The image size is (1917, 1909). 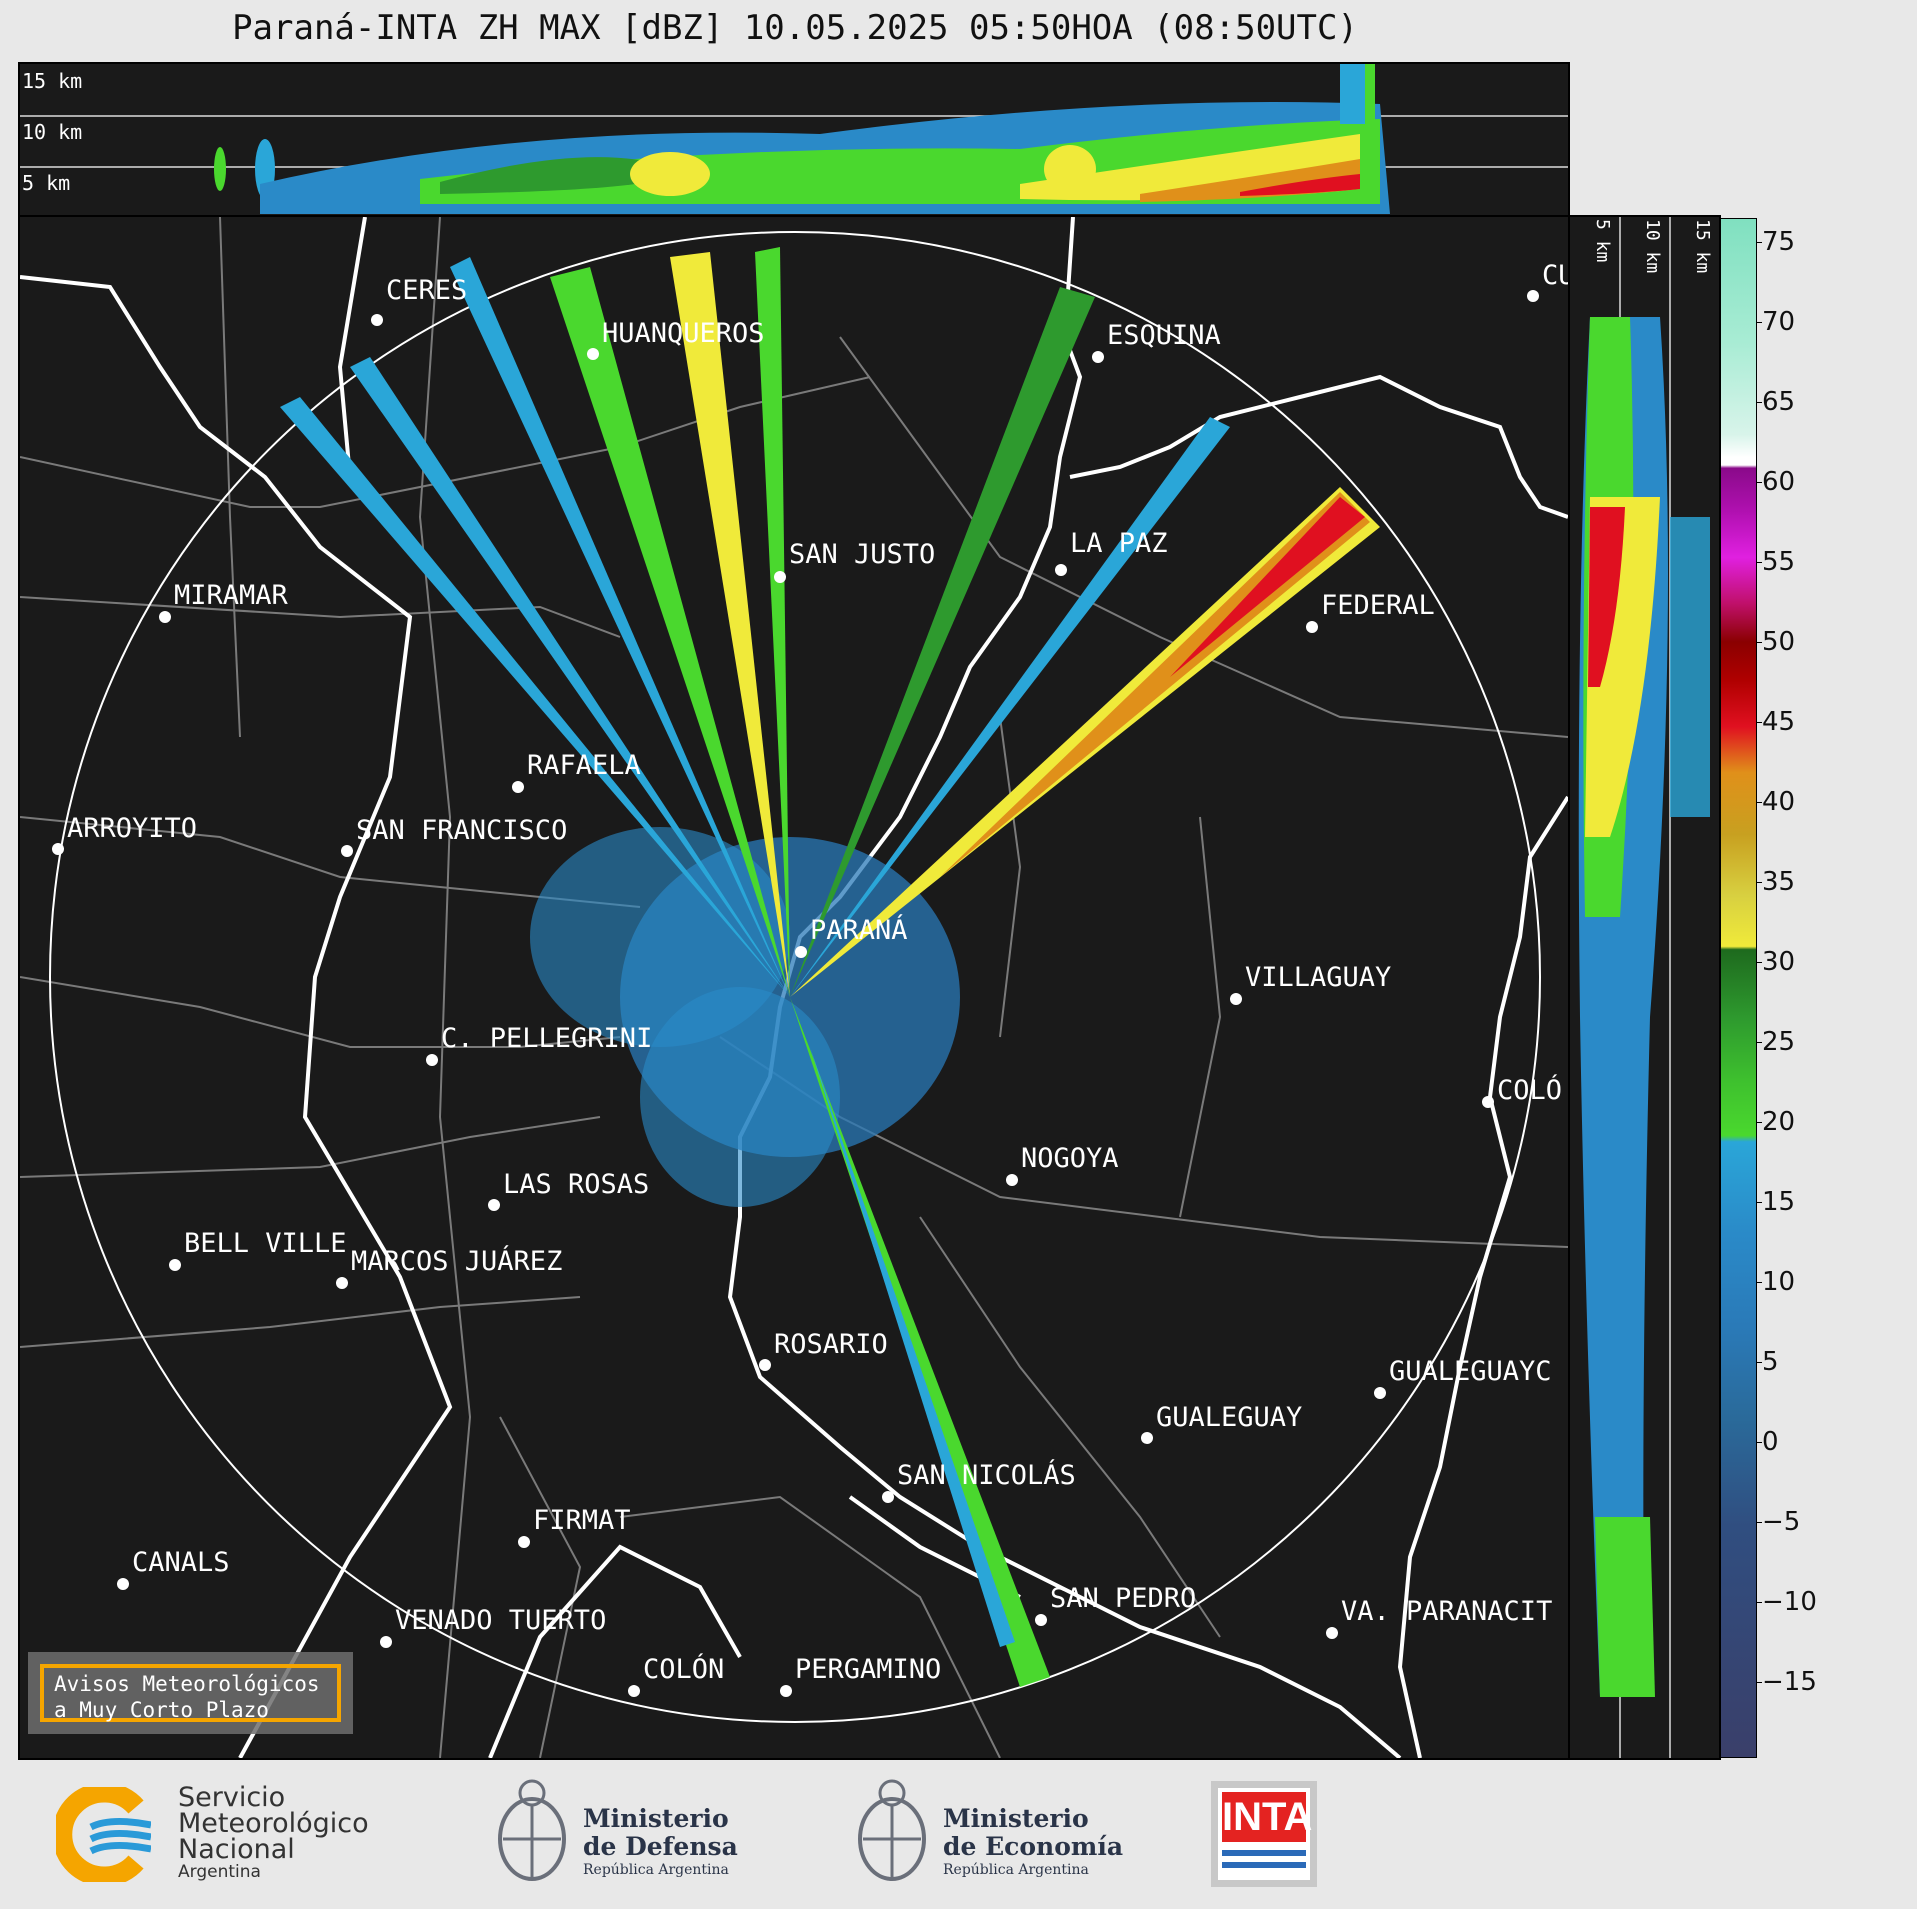 What do you see at coordinates (1119, 543) in the screenshot?
I see `svg-text: LA PAZ` at bounding box center [1119, 543].